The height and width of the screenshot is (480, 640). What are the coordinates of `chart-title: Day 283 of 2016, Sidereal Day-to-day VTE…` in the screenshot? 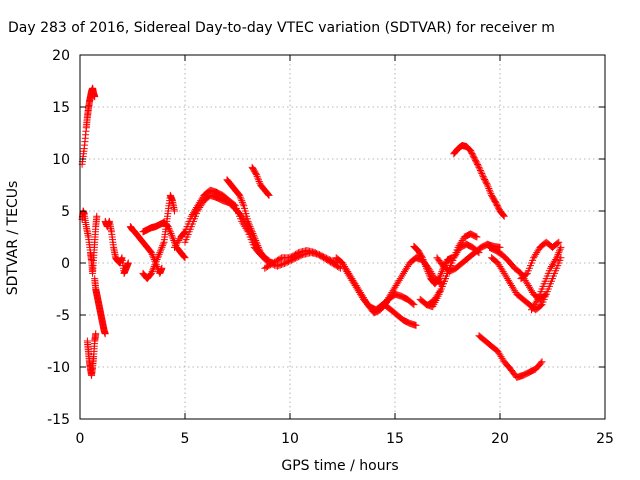 It's located at (281, 28).